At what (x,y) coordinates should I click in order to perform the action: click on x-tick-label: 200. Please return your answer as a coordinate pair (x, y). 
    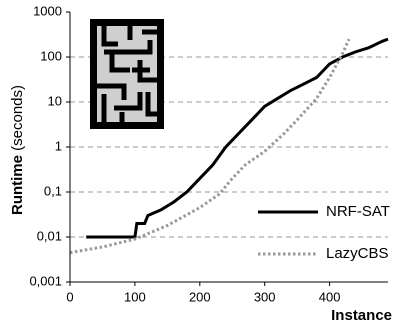
    Looking at the image, I should click on (200, 296).